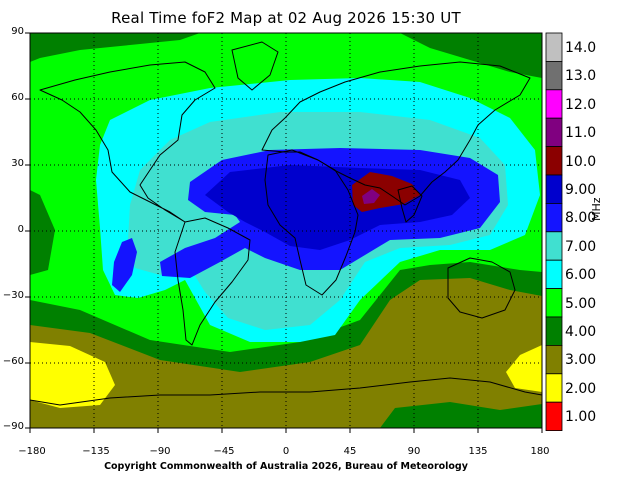  Describe the element at coordinates (350, 451) in the screenshot. I see `x-tick-label: 45` at that location.